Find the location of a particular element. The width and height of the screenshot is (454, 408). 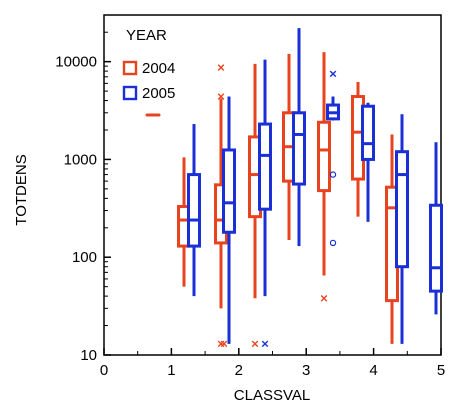

x-tick-label: 3 is located at coordinates (306, 370).